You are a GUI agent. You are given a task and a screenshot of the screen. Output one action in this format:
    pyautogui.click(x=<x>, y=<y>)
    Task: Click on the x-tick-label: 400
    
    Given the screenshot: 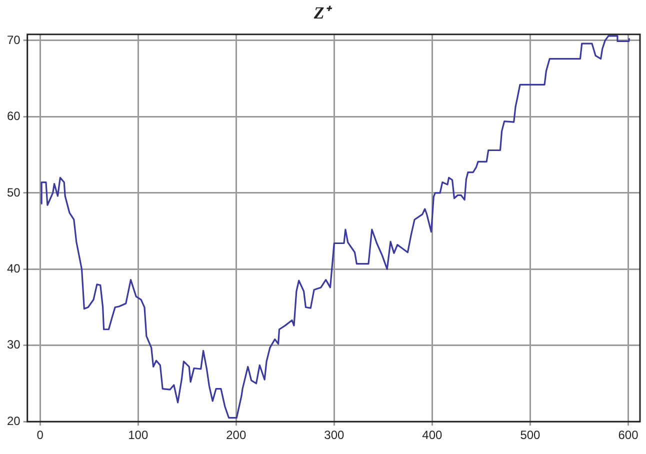 What is the action you would take?
    pyautogui.click(x=432, y=435)
    